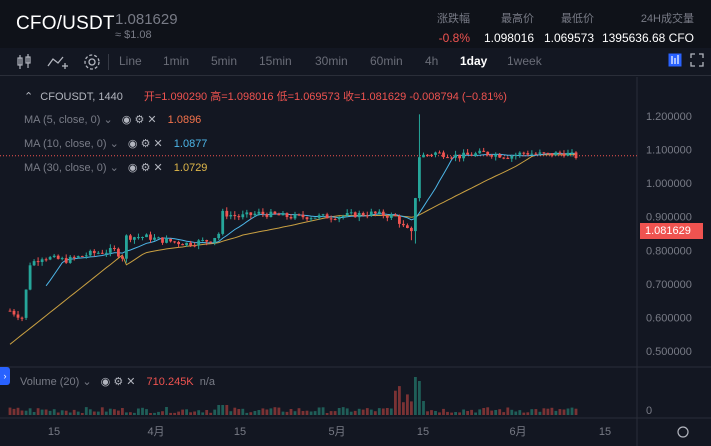 The height and width of the screenshot is (446, 711). What do you see at coordinates (170, 382) in the screenshot?
I see `volume-value: 710.245K` at bounding box center [170, 382].